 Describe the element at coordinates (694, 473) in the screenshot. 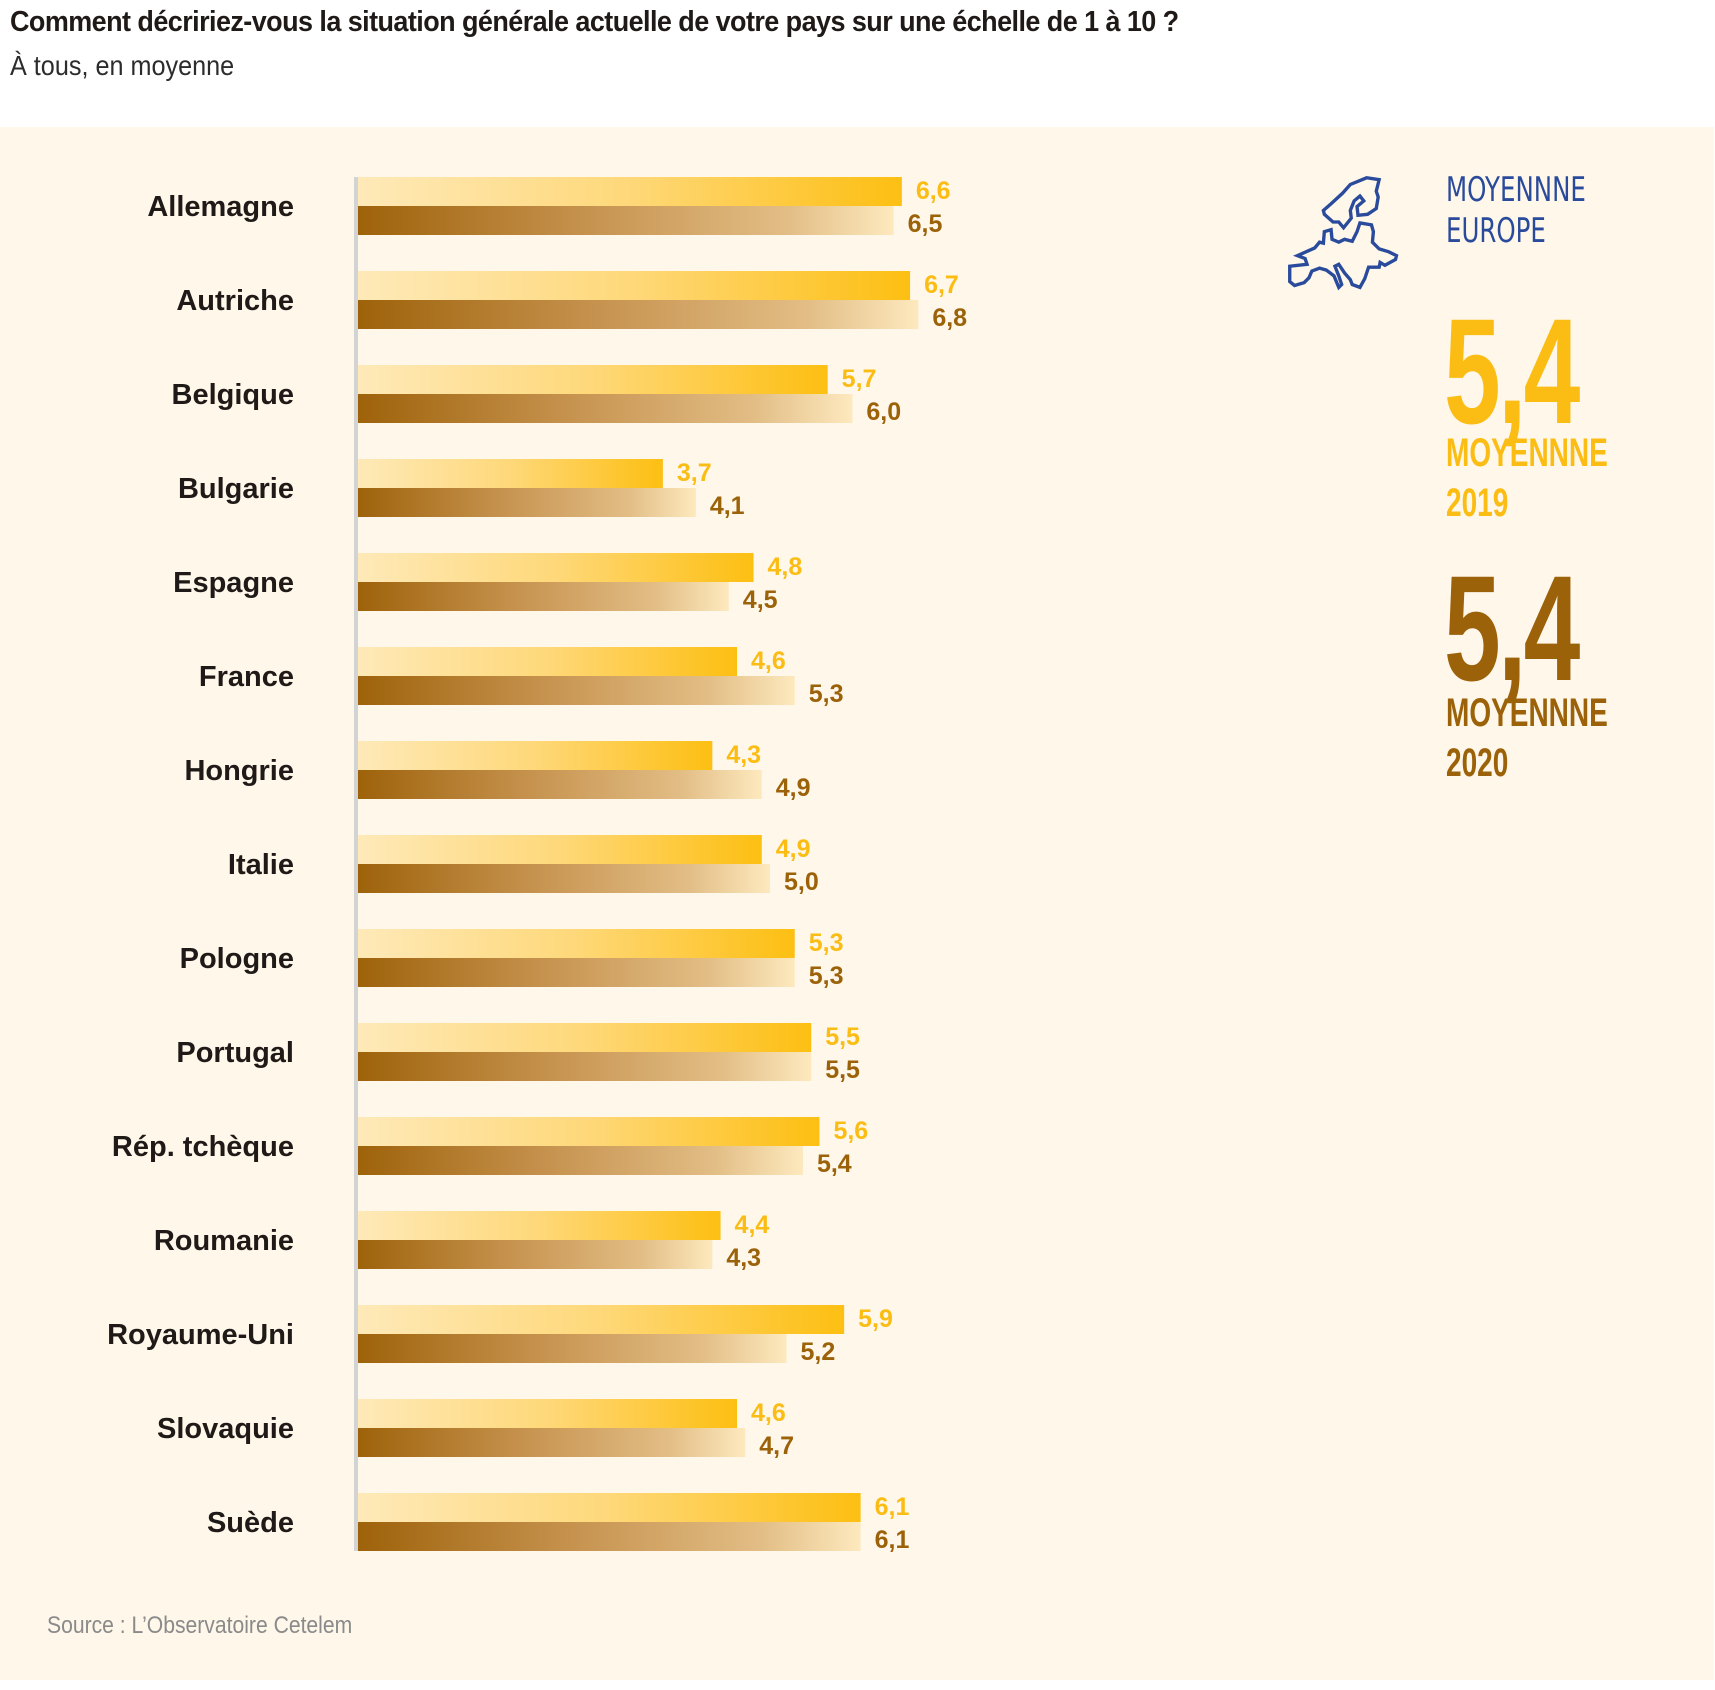

I see `data-label-2019: 3,7` at that location.